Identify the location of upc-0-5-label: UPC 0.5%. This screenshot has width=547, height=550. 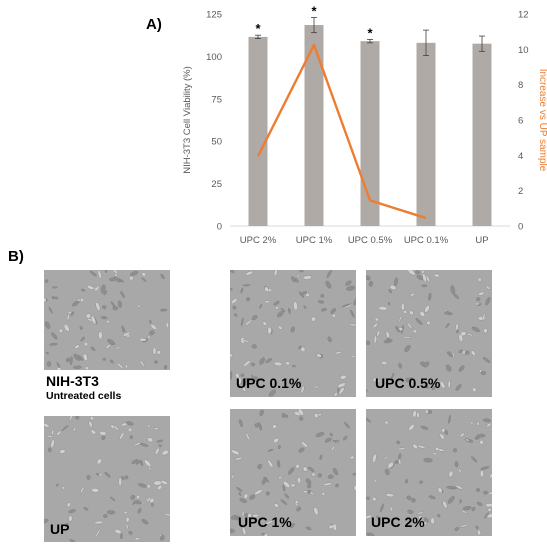
(408, 383).